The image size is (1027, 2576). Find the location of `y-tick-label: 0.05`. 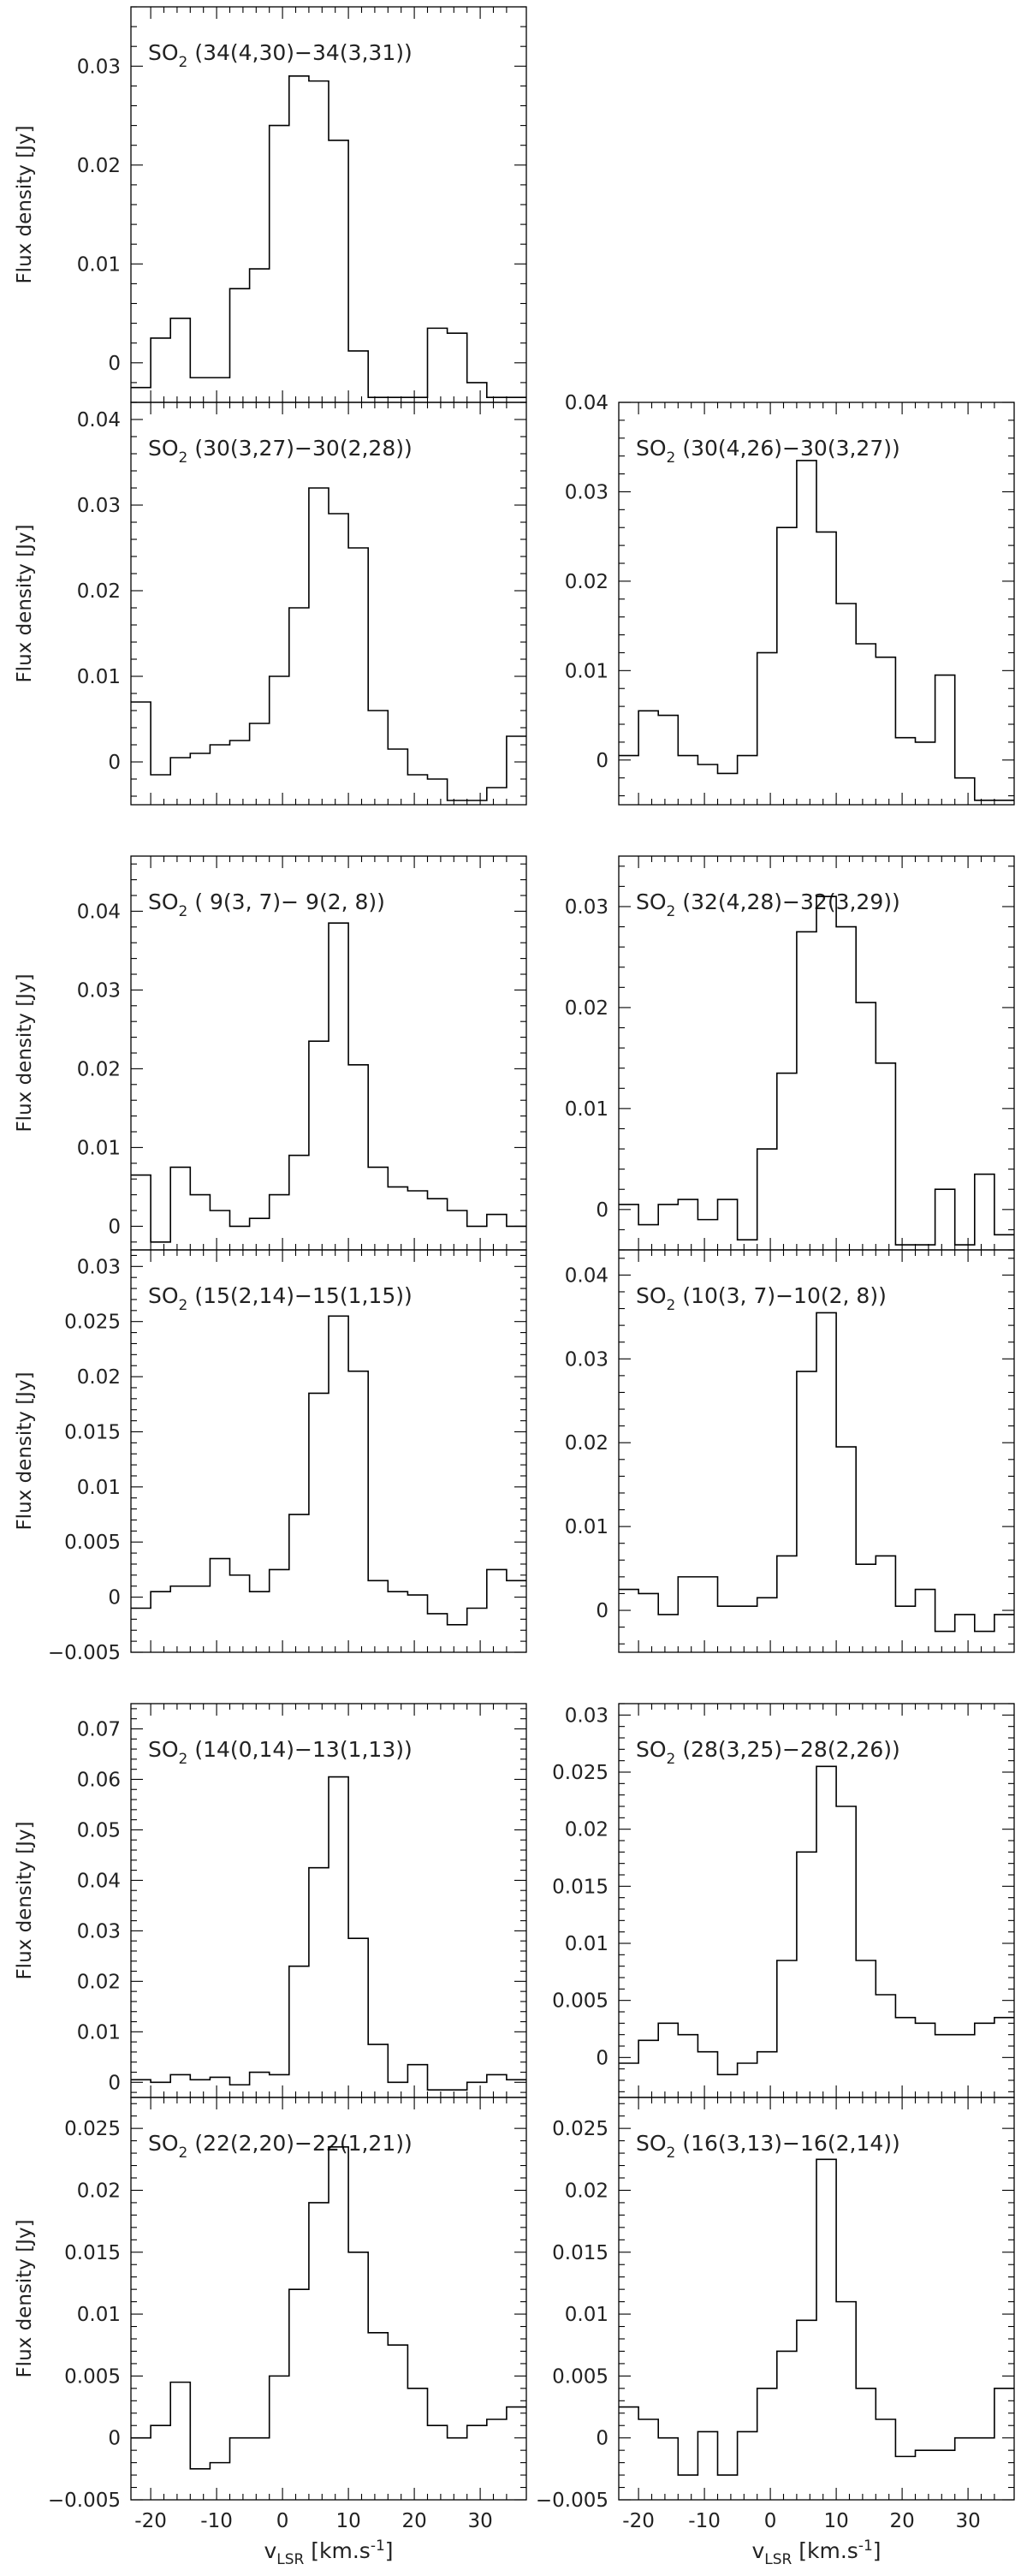

y-tick-label: 0.05 is located at coordinates (99, 1830).